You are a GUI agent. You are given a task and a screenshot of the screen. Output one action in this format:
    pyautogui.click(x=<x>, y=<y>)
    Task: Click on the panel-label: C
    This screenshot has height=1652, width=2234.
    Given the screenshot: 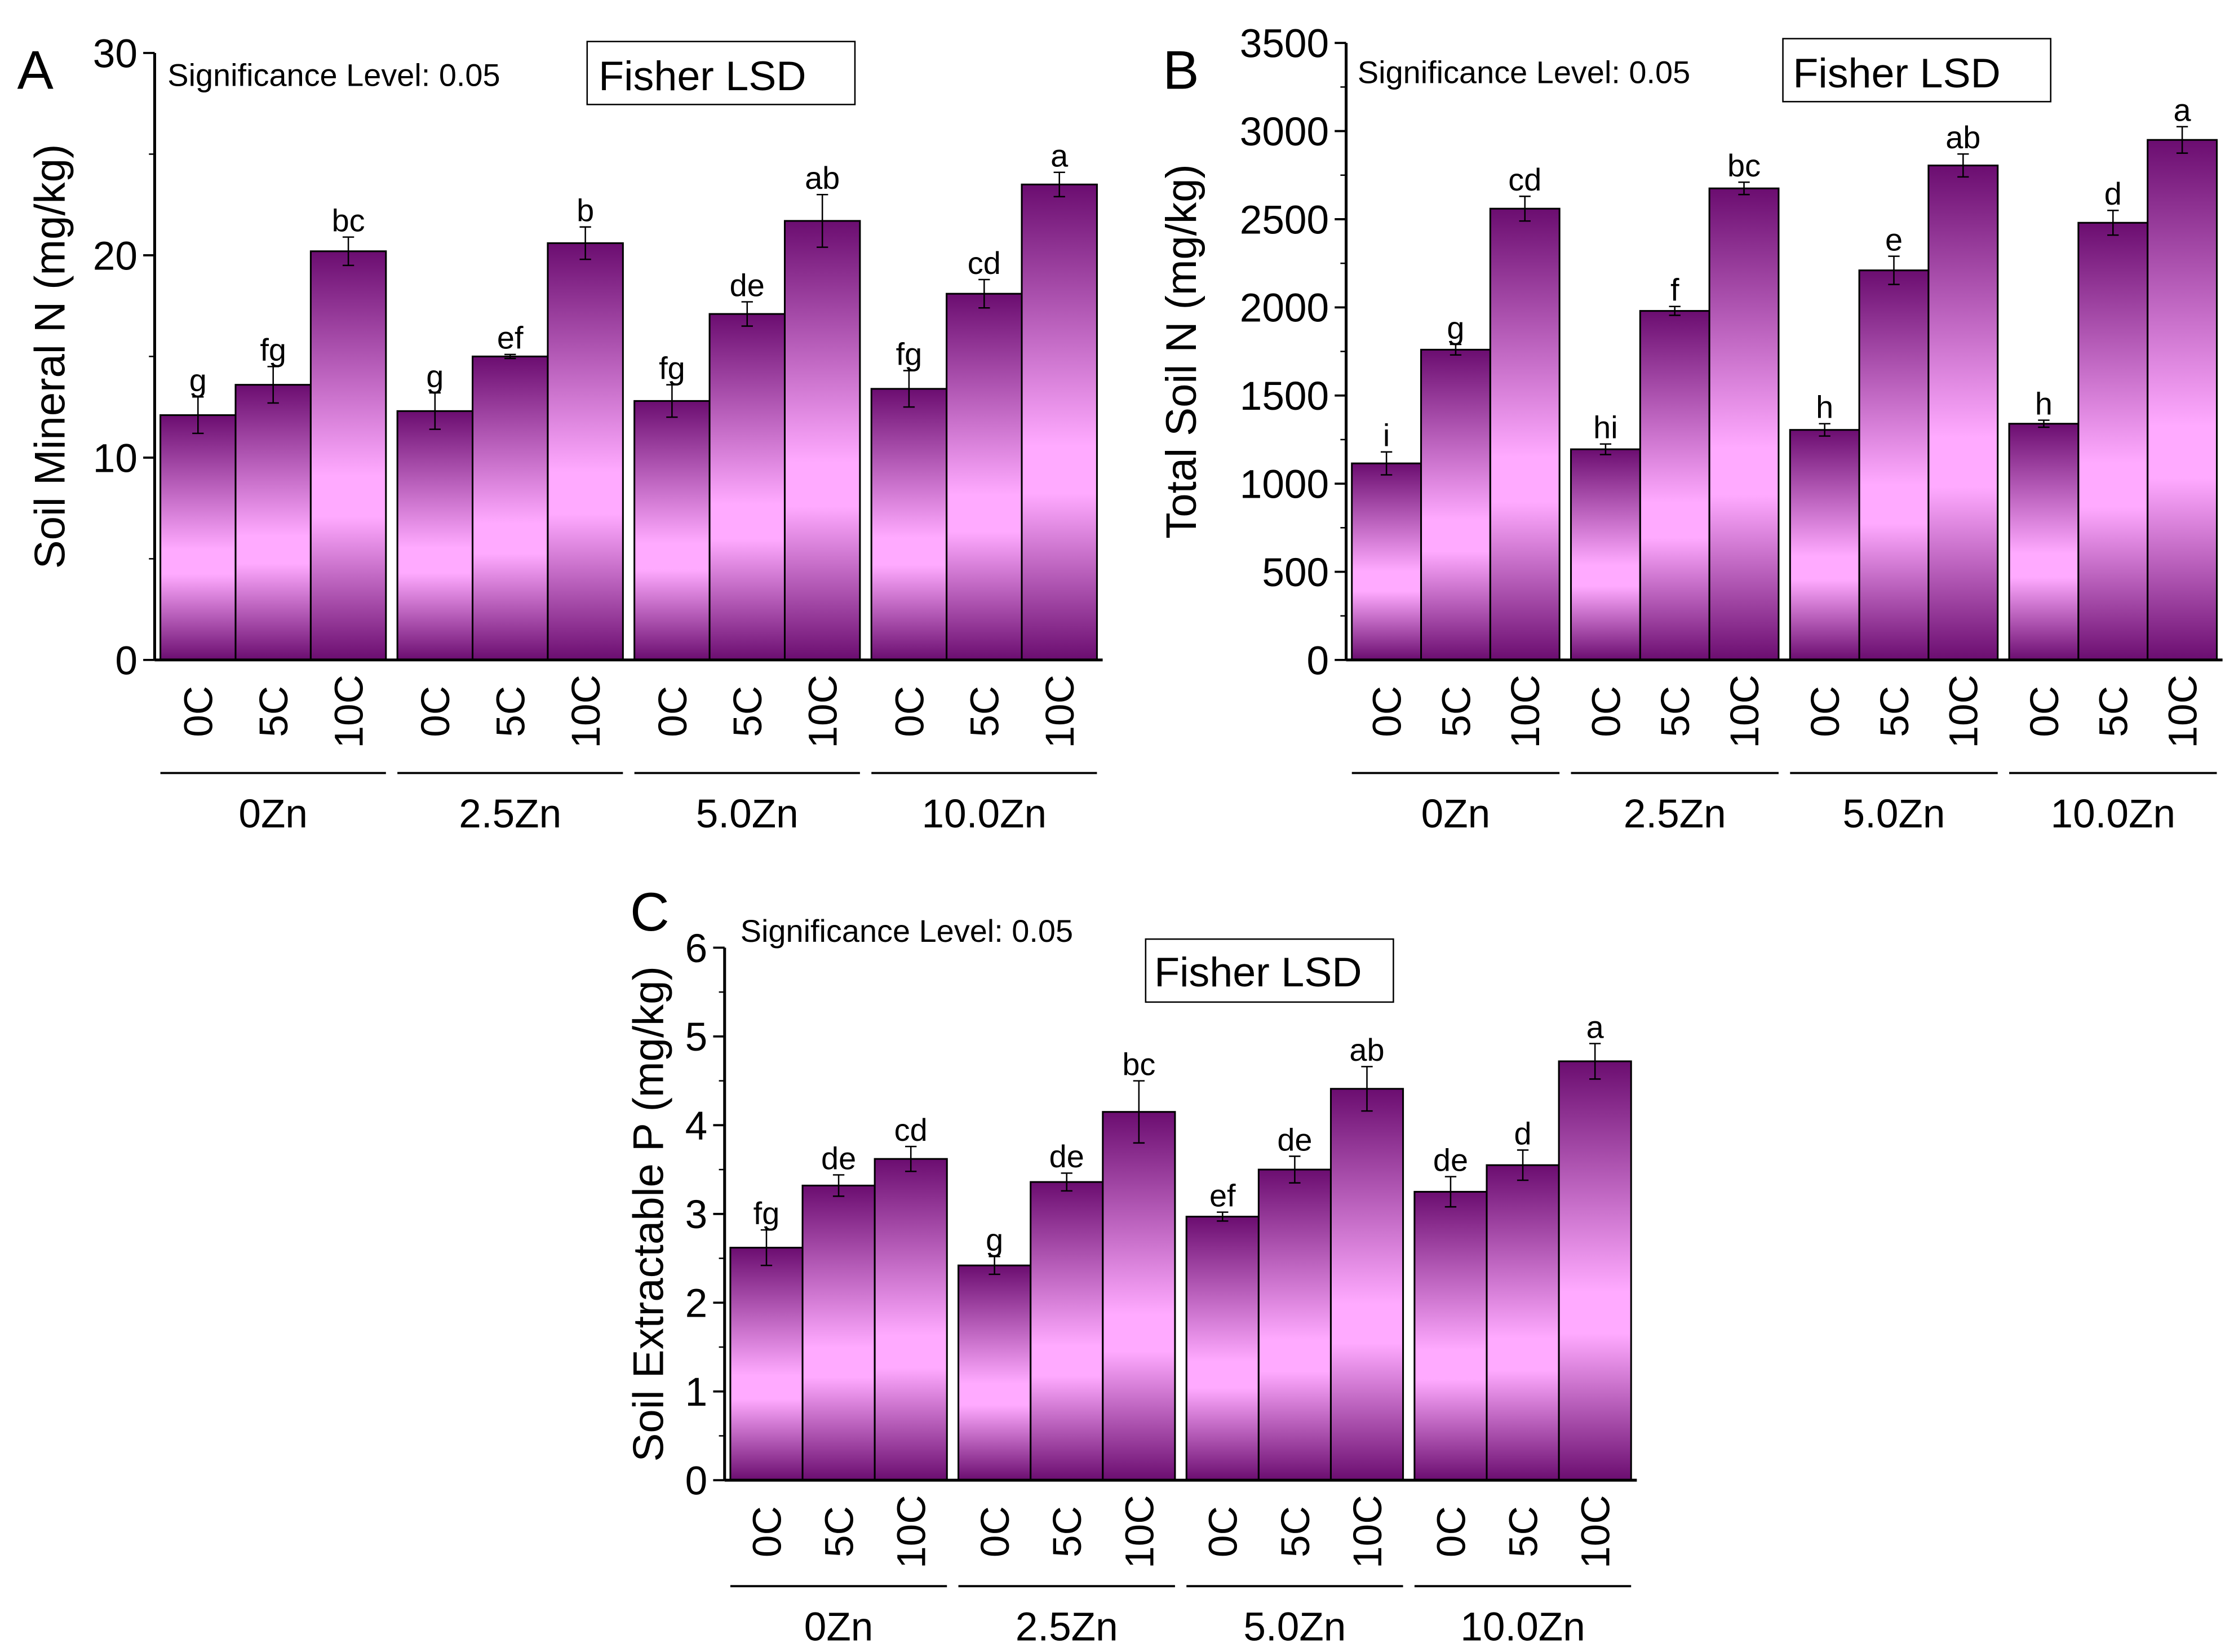 What is the action you would take?
    pyautogui.click(x=650, y=912)
    